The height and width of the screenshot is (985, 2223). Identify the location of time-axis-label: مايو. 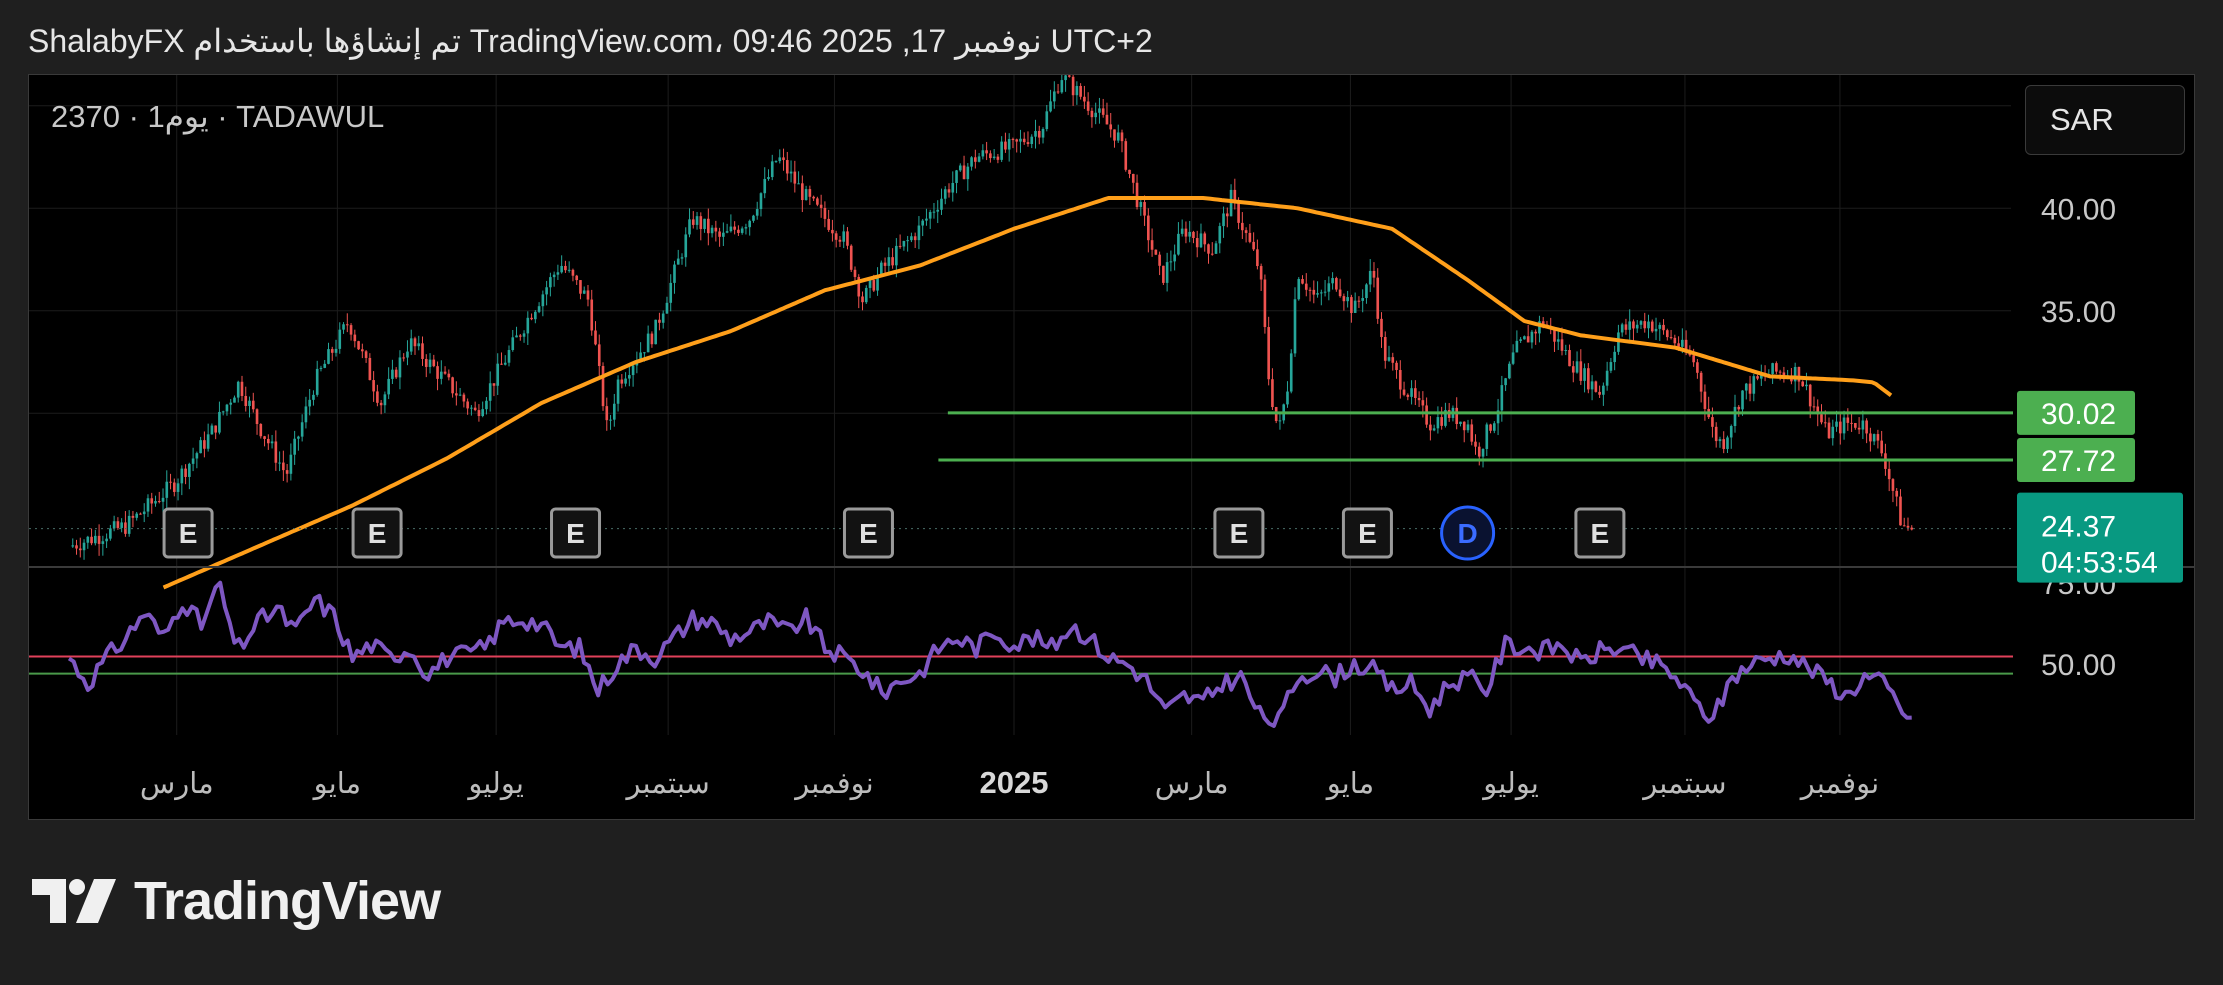
(1349, 784).